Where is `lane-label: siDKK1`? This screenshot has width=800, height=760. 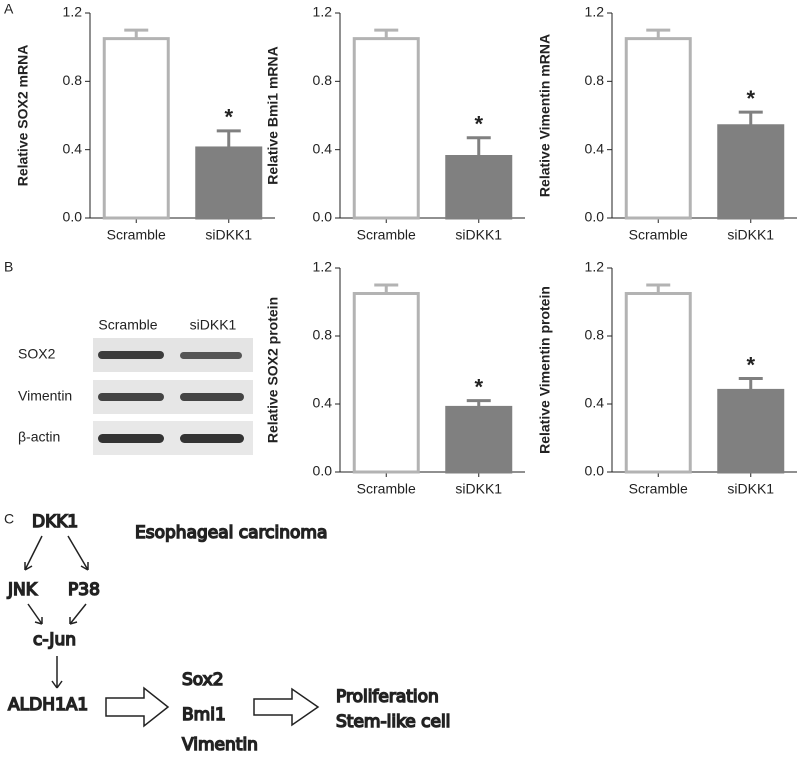 lane-label: siDKK1 is located at coordinates (213, 325).